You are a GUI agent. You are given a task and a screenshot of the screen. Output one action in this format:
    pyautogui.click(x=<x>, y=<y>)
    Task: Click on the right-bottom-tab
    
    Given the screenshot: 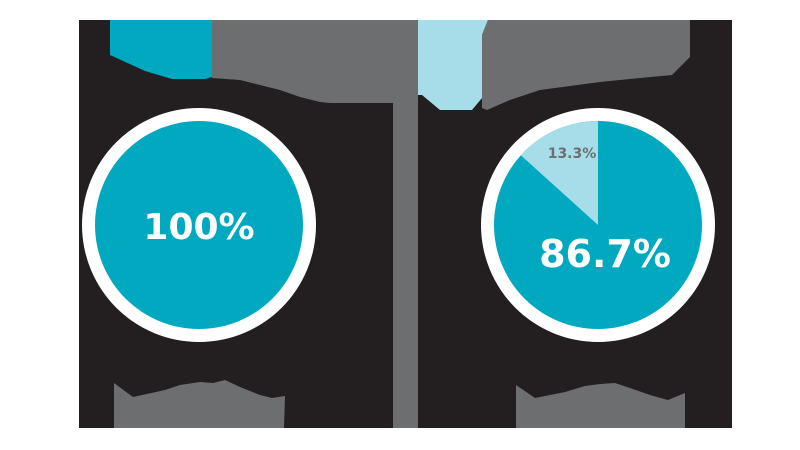 What is the action you would take?
    pyautogui.click(x=600, y=405)
    